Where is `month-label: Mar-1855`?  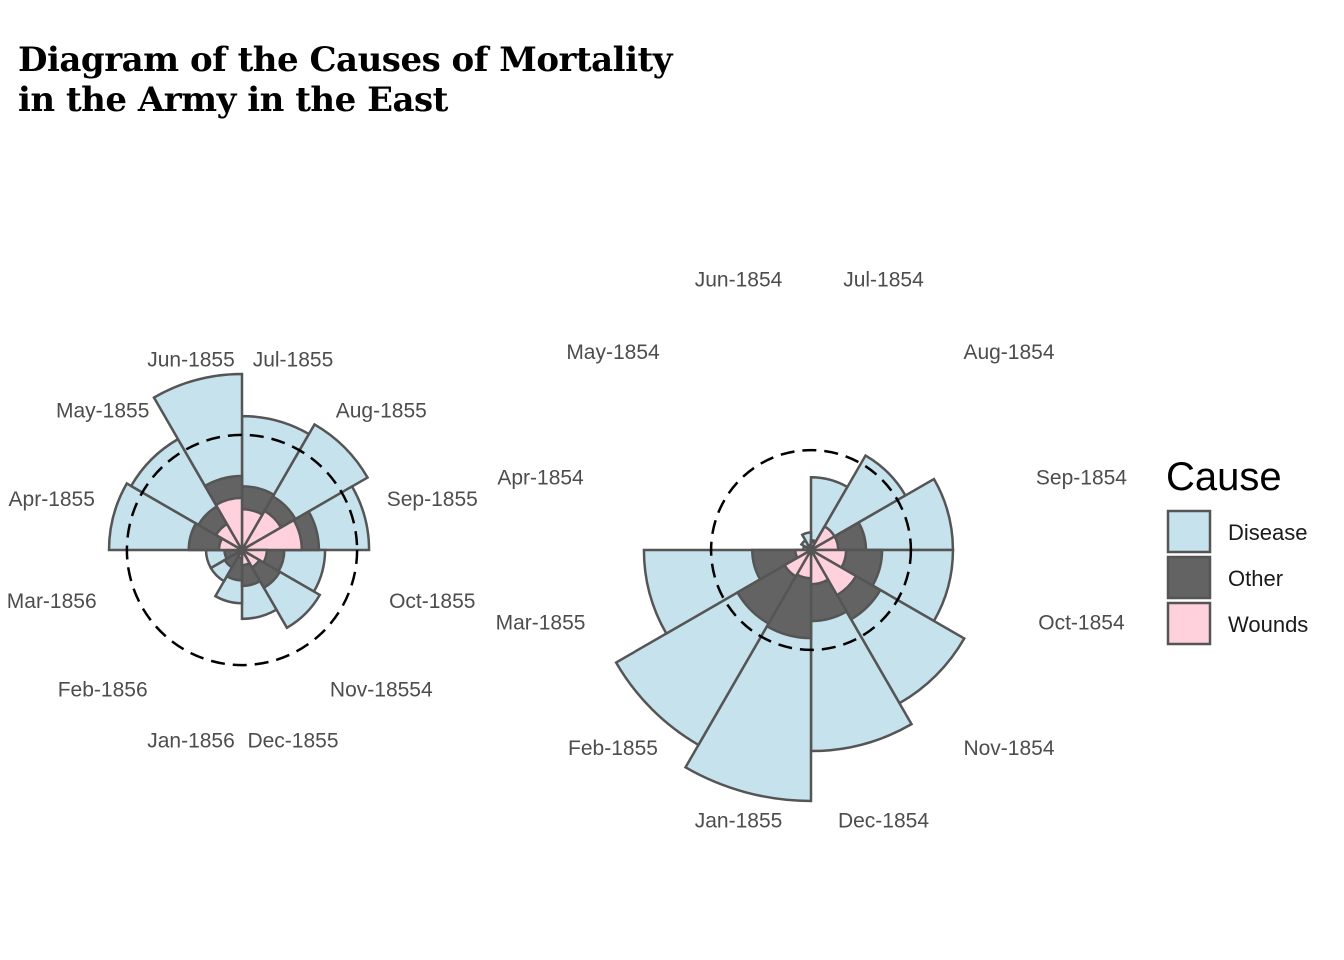
month-label: Mar-1855 is located at coordinates (541, 622).